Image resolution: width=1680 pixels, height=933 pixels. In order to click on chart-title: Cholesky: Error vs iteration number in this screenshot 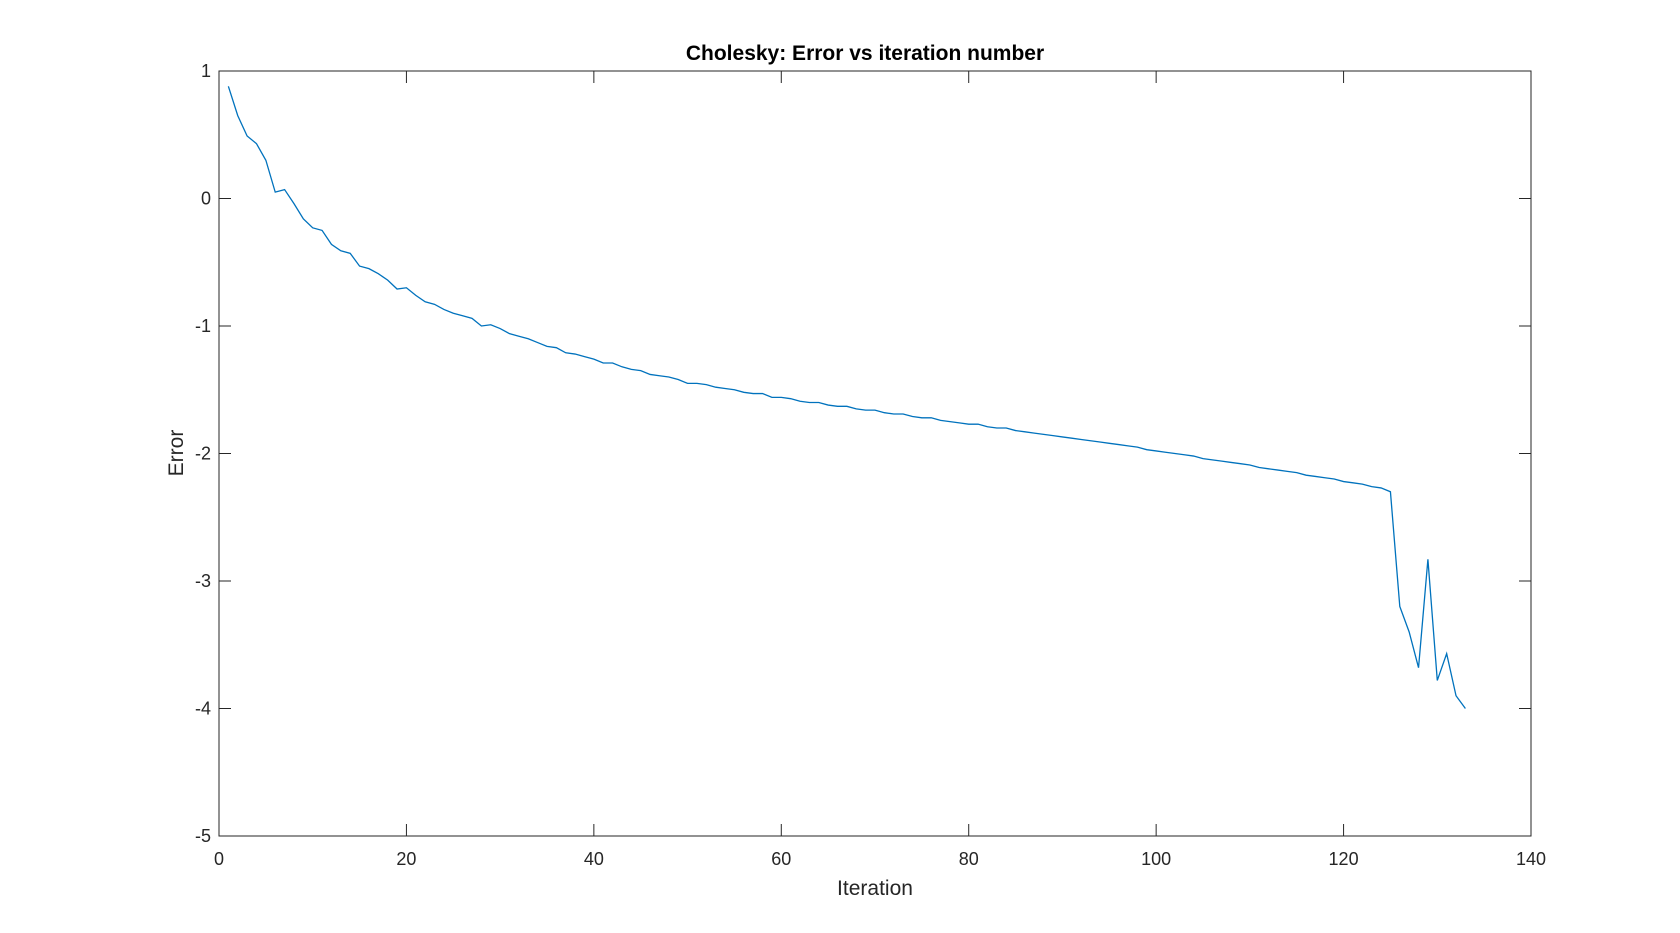, I will do `click(865, 53)`.